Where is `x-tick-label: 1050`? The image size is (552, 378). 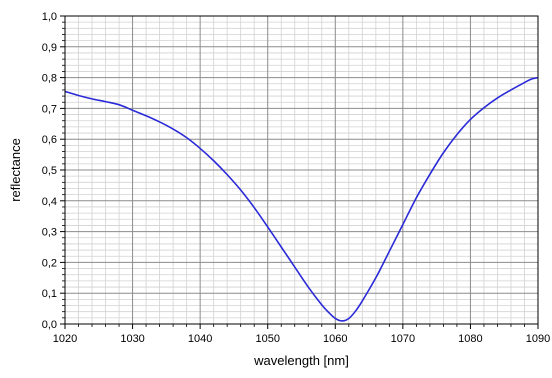 x-tick-label: 1050 is located at coordinates (267, 339).